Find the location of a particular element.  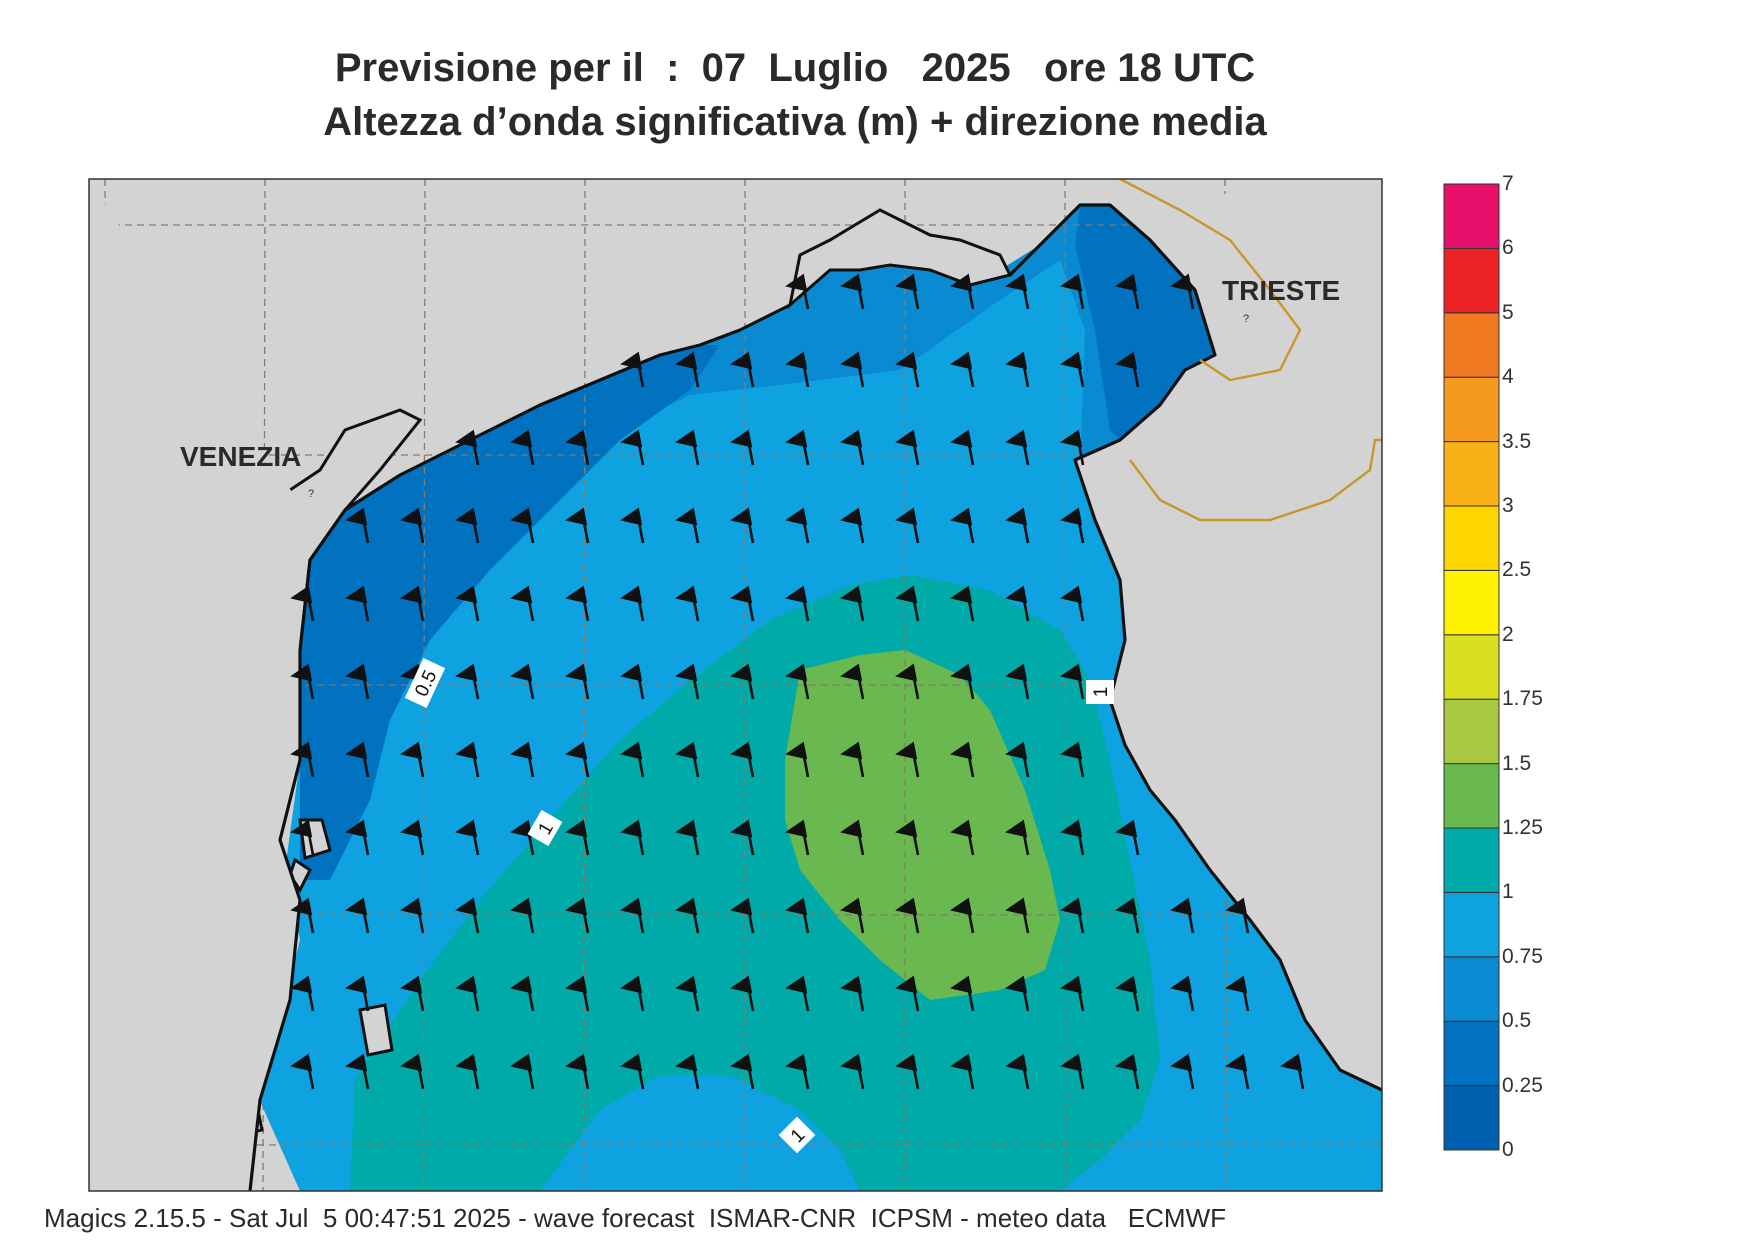

legend-level-label: 0 is located at coordinates (1508, 1149).